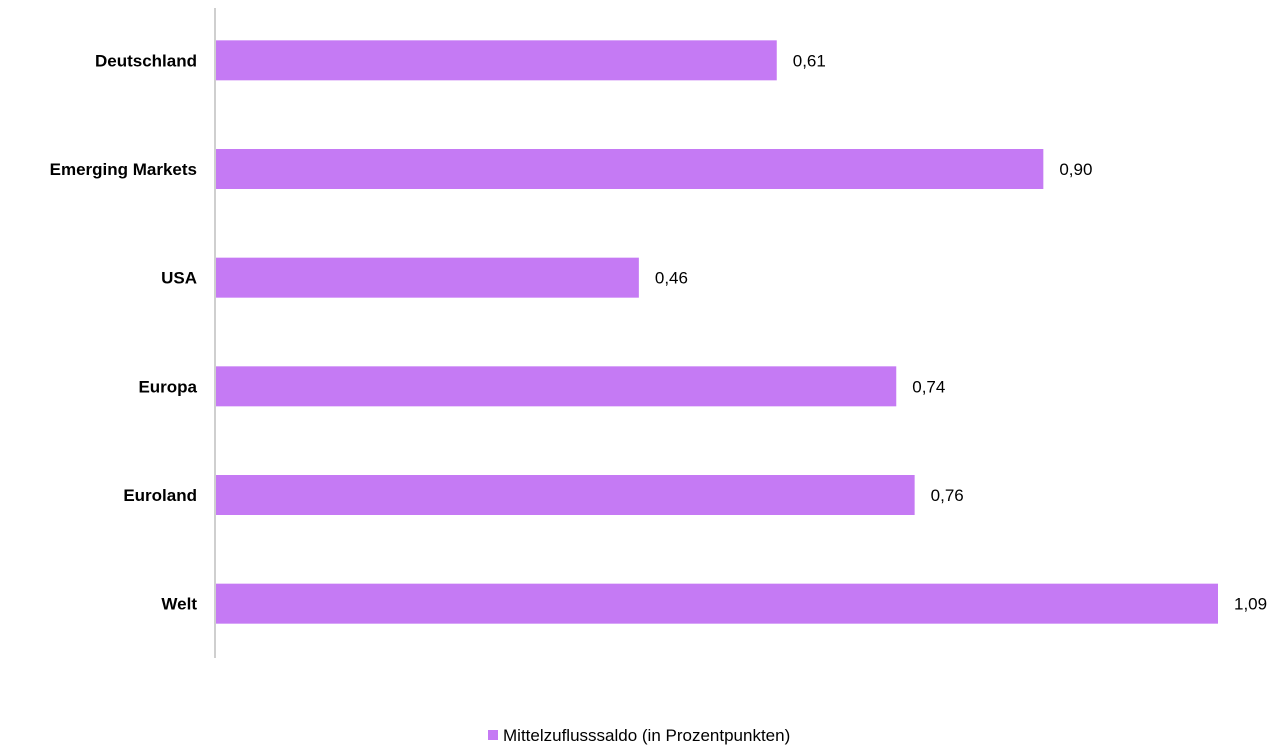 This screenshot has width=1274, height=746. What do you see at coordinates (167, 386) in the screenshot?
I see `category-label-europa: Europa` at bounding box center [167, 386].